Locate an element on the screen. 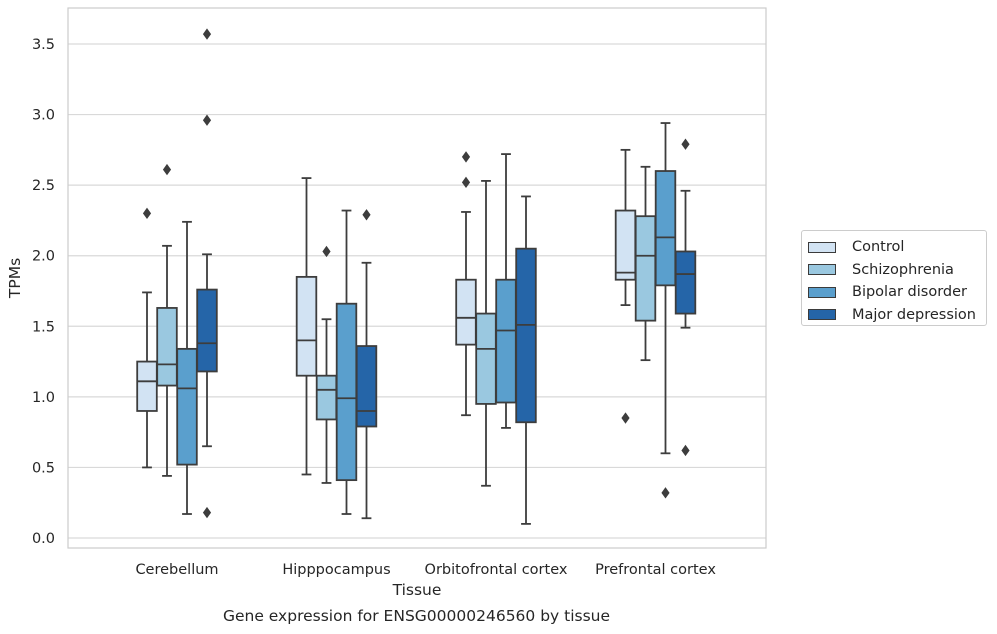 The width and height of the screenshot is (997, 634). x-tick-label: Cerebellum is located at coordinates (176, 570).